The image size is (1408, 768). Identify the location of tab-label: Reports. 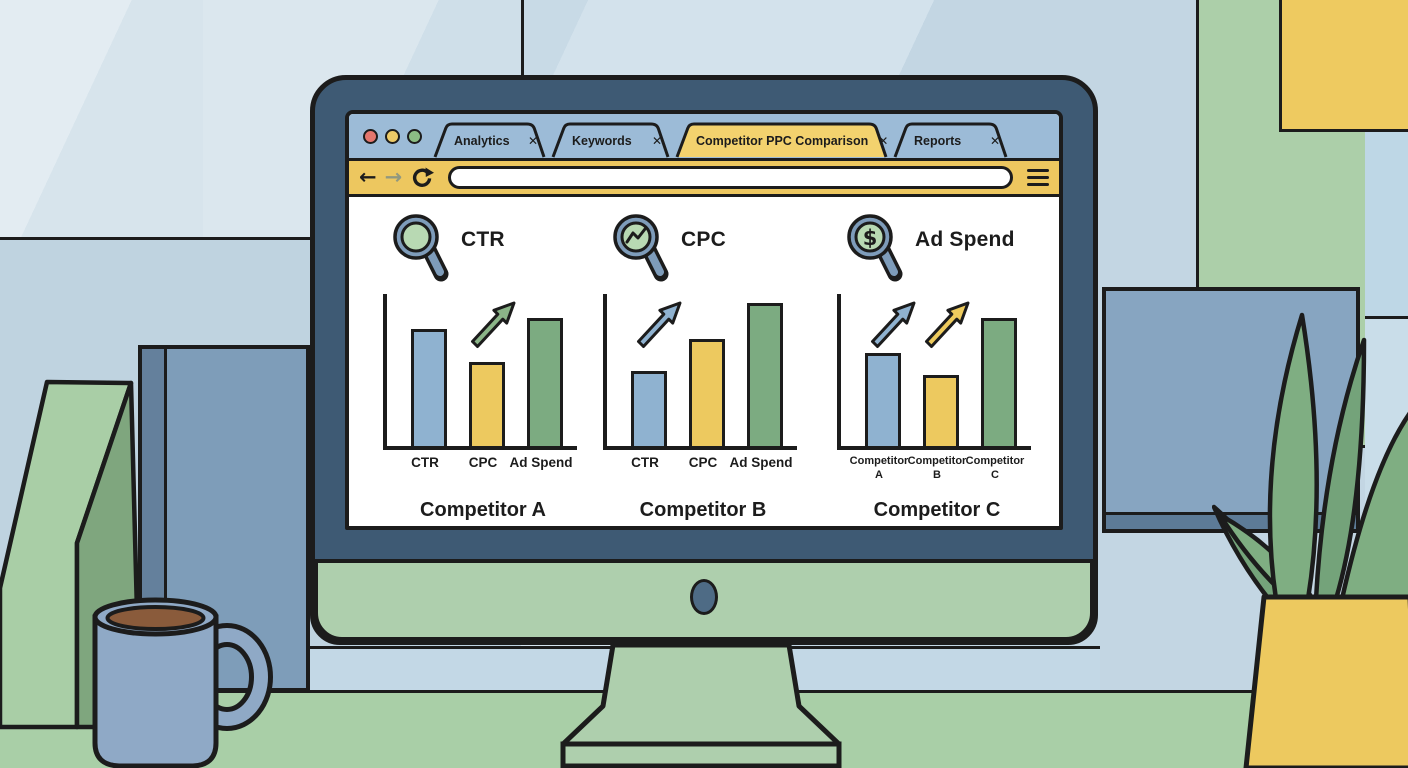
(938, 141).